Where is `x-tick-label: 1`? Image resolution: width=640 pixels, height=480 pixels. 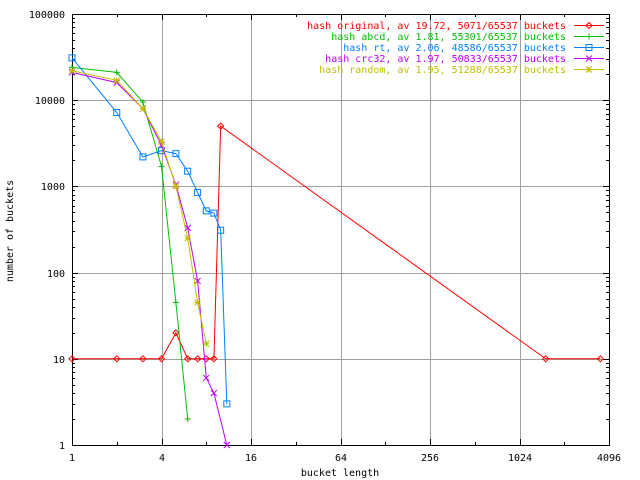
x-tick-label: 1 is located at coordinates (72, 458).